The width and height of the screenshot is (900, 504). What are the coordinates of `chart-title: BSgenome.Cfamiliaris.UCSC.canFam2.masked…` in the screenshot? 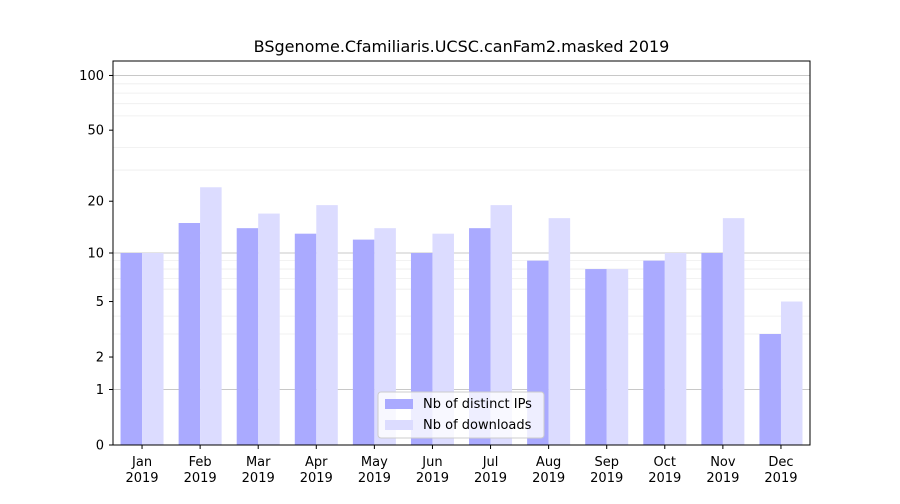 It's located at (462, 46).